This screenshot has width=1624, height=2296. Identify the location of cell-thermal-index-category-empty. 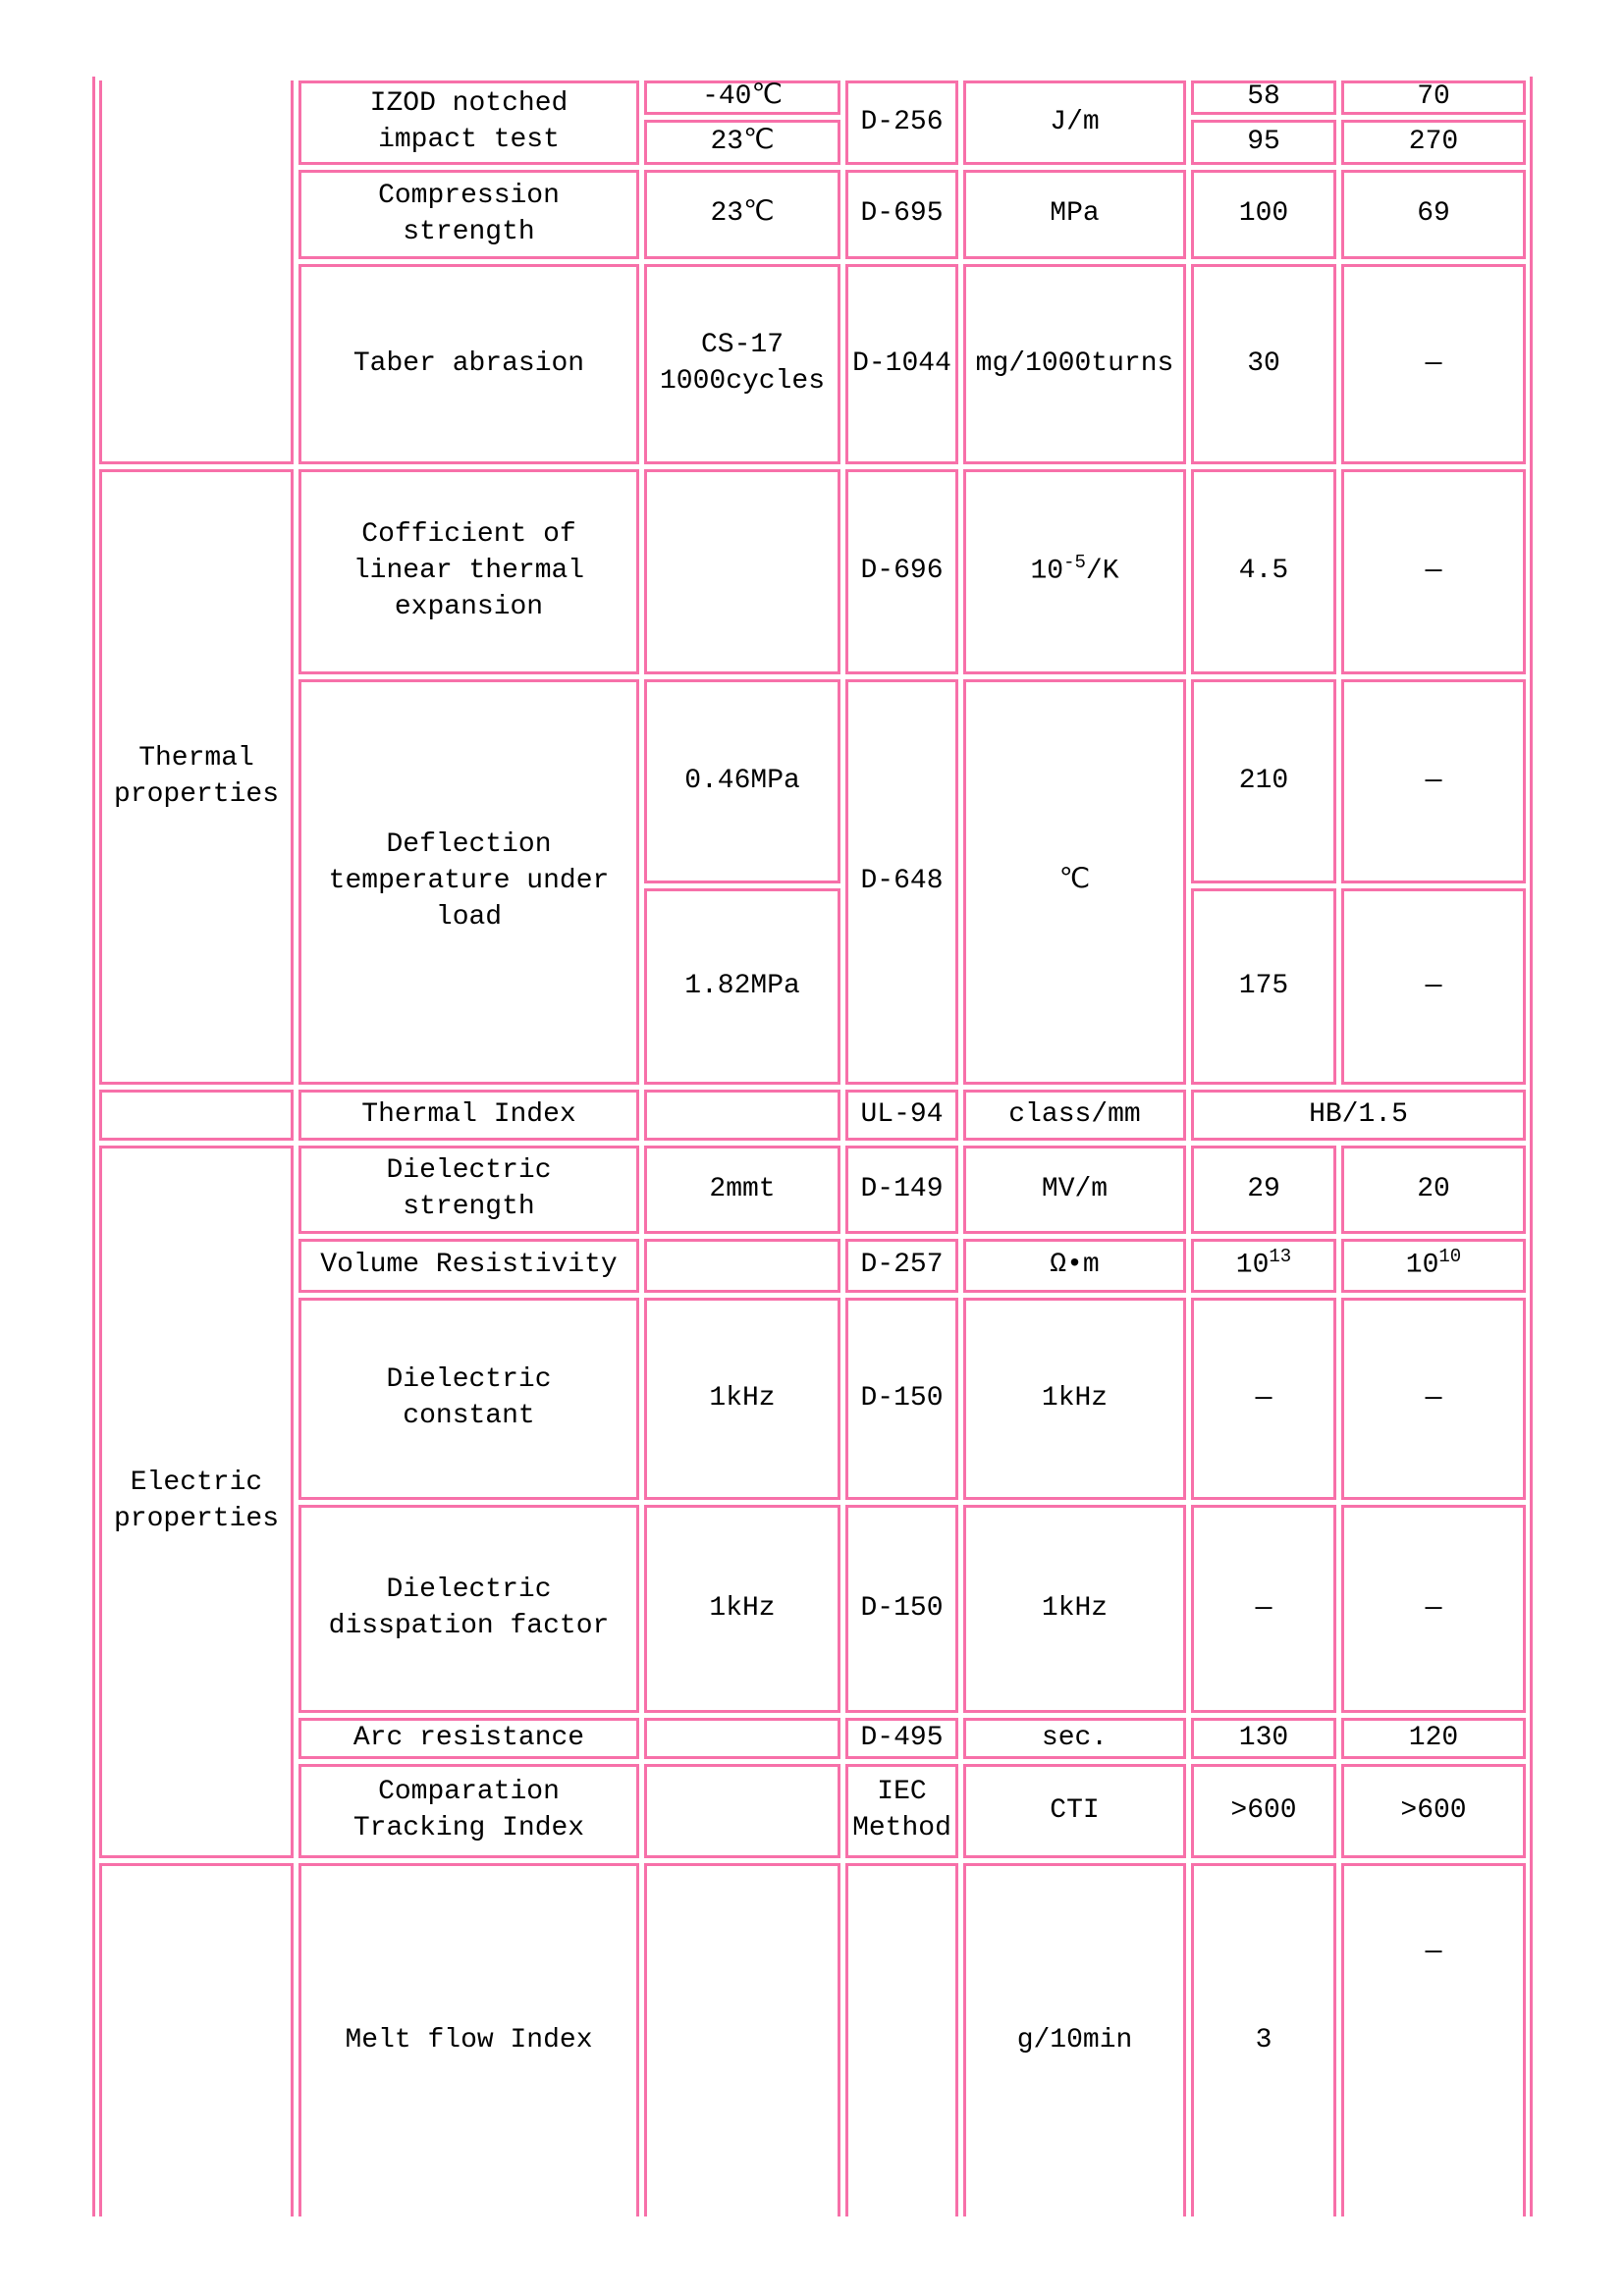
(196, 1115).